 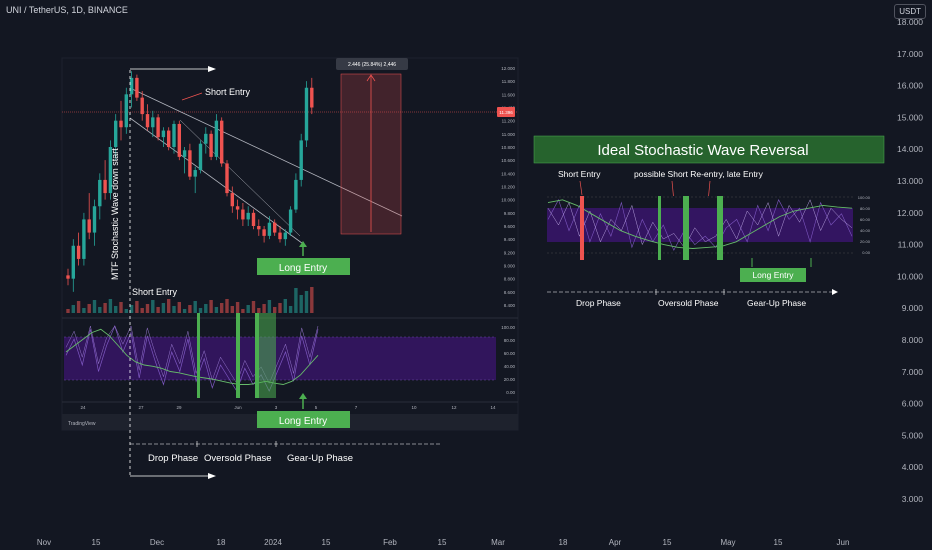 What do you see at coordinates (510, 305) in the screenshot?
I see `inner-price-tick: 8.400` at bounding box center [510, 305].